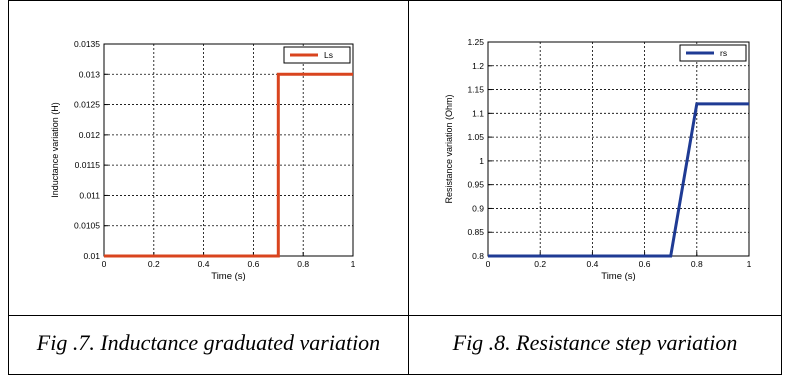 The image size is (791, 375). Describe the element at coordinates (328, 55) in the screenshot. I see `chart0-legend-label: Ls` at that location.